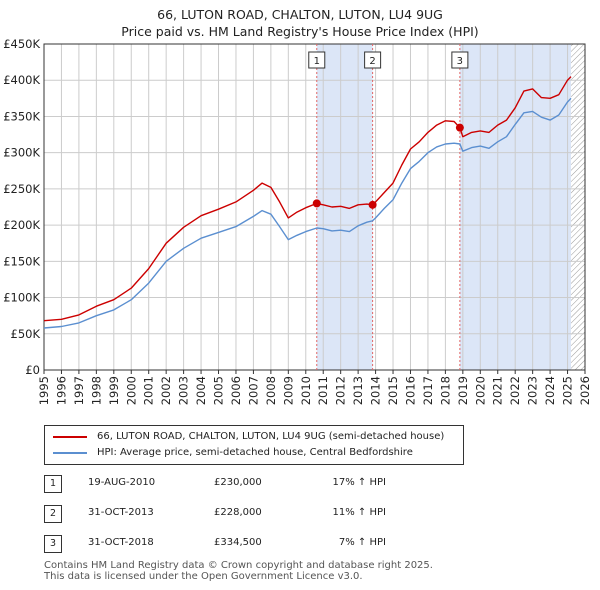  Describe the element at coordinates (21, 189) in the screenshot. I see `y-tick-label: £250K` at that location.